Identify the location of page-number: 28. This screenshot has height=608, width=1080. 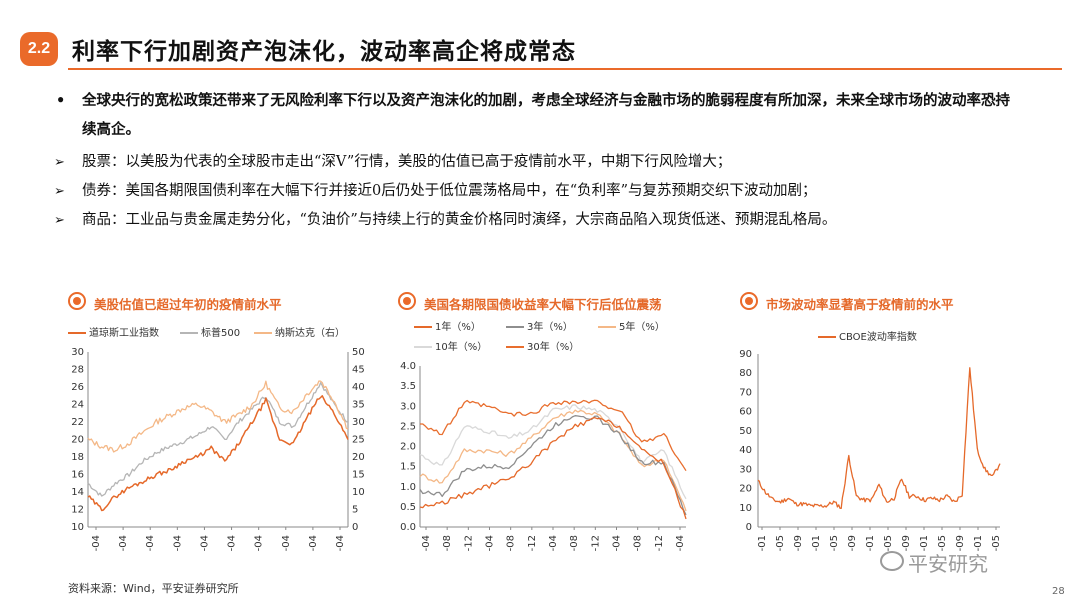
(1058, 591).